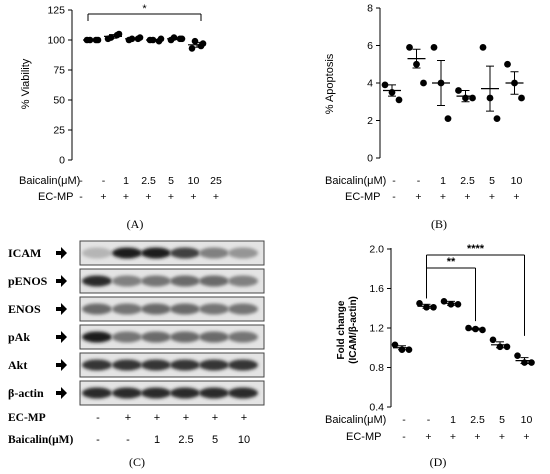  I want to click on panel-a-baicalin-value: 5, so click(171, 181).